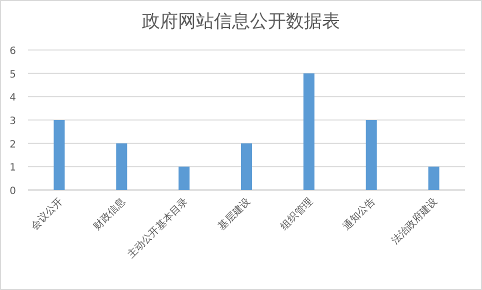 This screenshot has width=482, height=290. Describe the element at coordinates (359, 214) in the screenshot. I see `x-tick-label: 通知公告` at that location.